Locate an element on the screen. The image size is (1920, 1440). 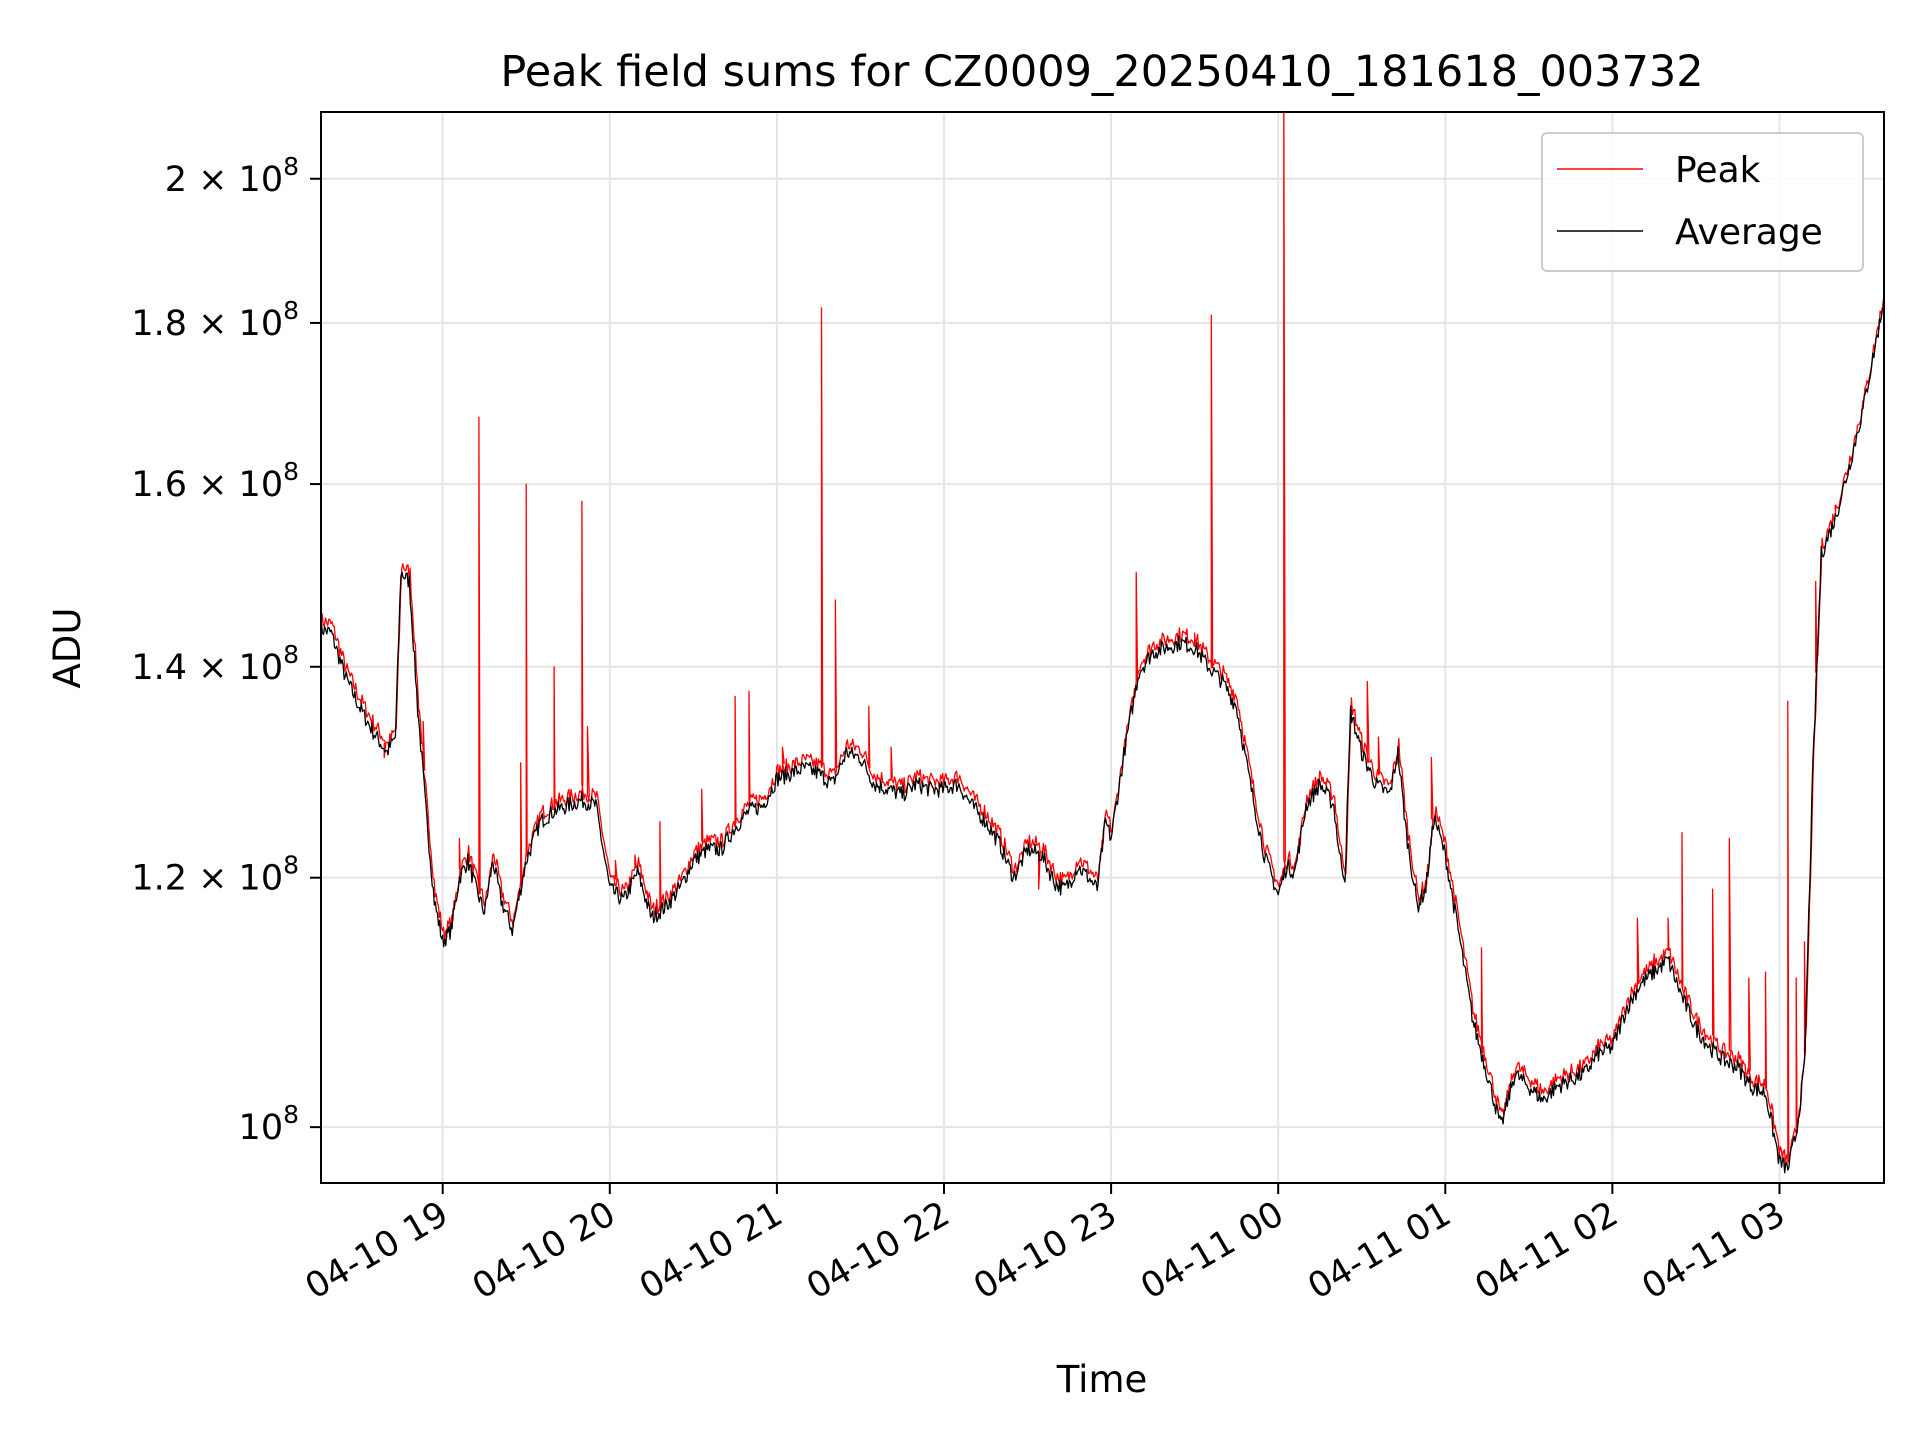
legend: Peak Average is located at coordinates (1702, 202).